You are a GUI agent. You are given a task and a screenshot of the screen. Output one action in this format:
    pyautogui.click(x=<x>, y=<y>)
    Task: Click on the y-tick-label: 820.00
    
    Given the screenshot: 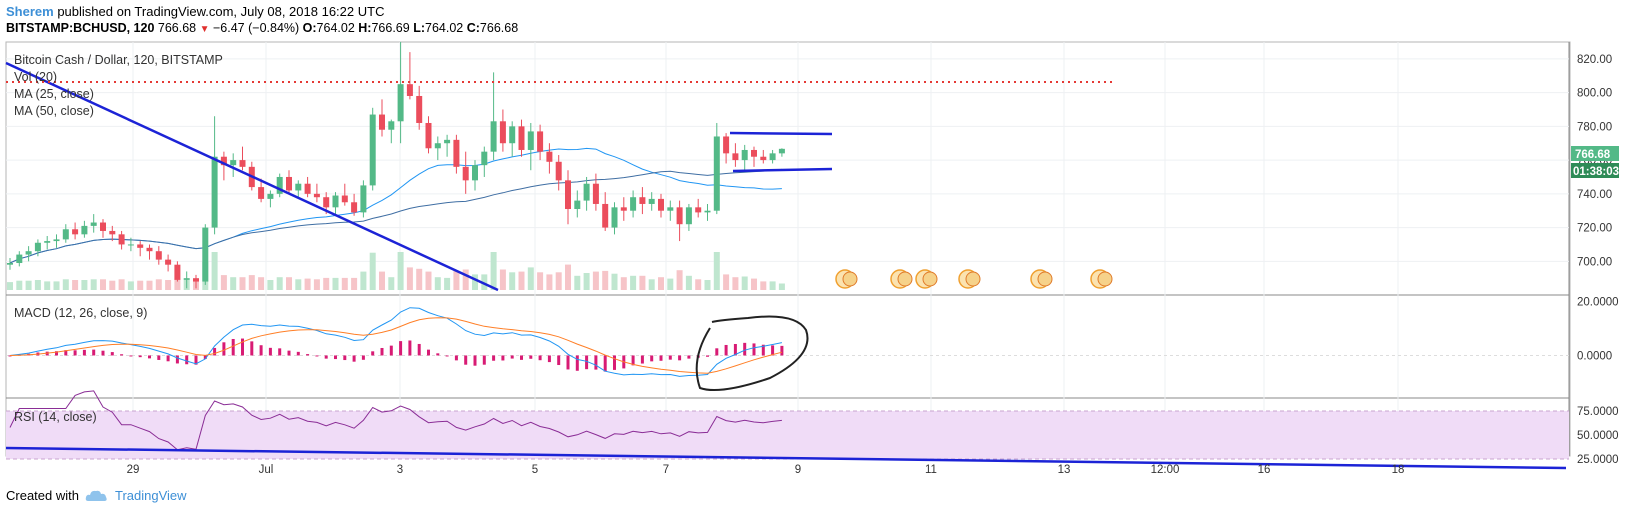 What is the action you would take?
    pyautogui.click(x=1594, y=60)
    